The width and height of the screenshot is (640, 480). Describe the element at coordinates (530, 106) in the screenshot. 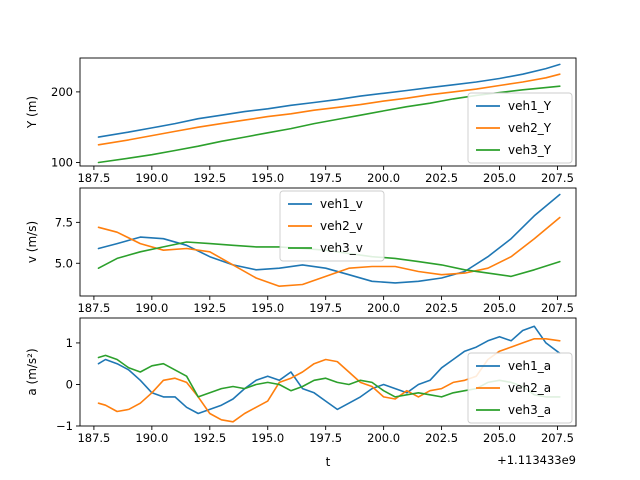

I see `legend-label-veh1_Y: veh1_Y` at that location.